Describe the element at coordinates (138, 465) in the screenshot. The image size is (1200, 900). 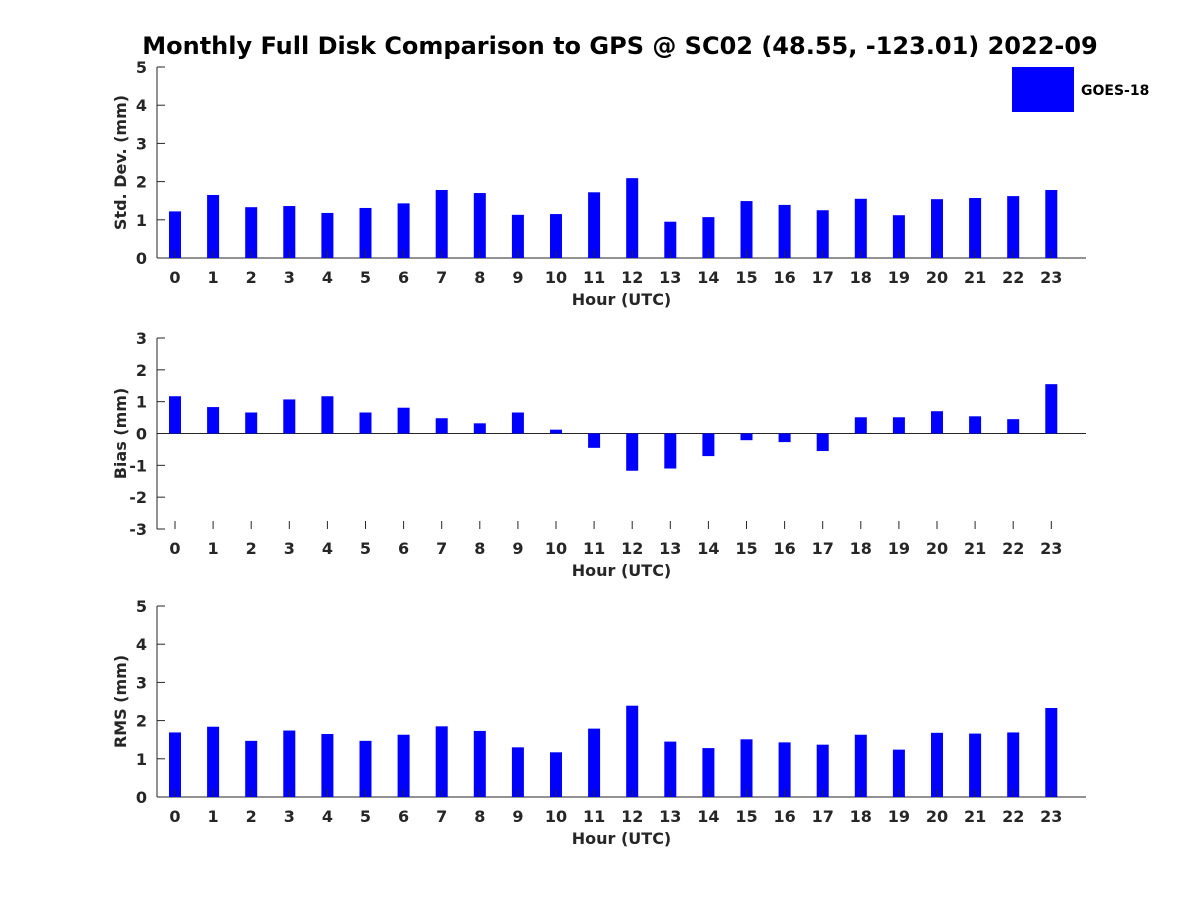
I see `y-tick-label: -1` at that location.